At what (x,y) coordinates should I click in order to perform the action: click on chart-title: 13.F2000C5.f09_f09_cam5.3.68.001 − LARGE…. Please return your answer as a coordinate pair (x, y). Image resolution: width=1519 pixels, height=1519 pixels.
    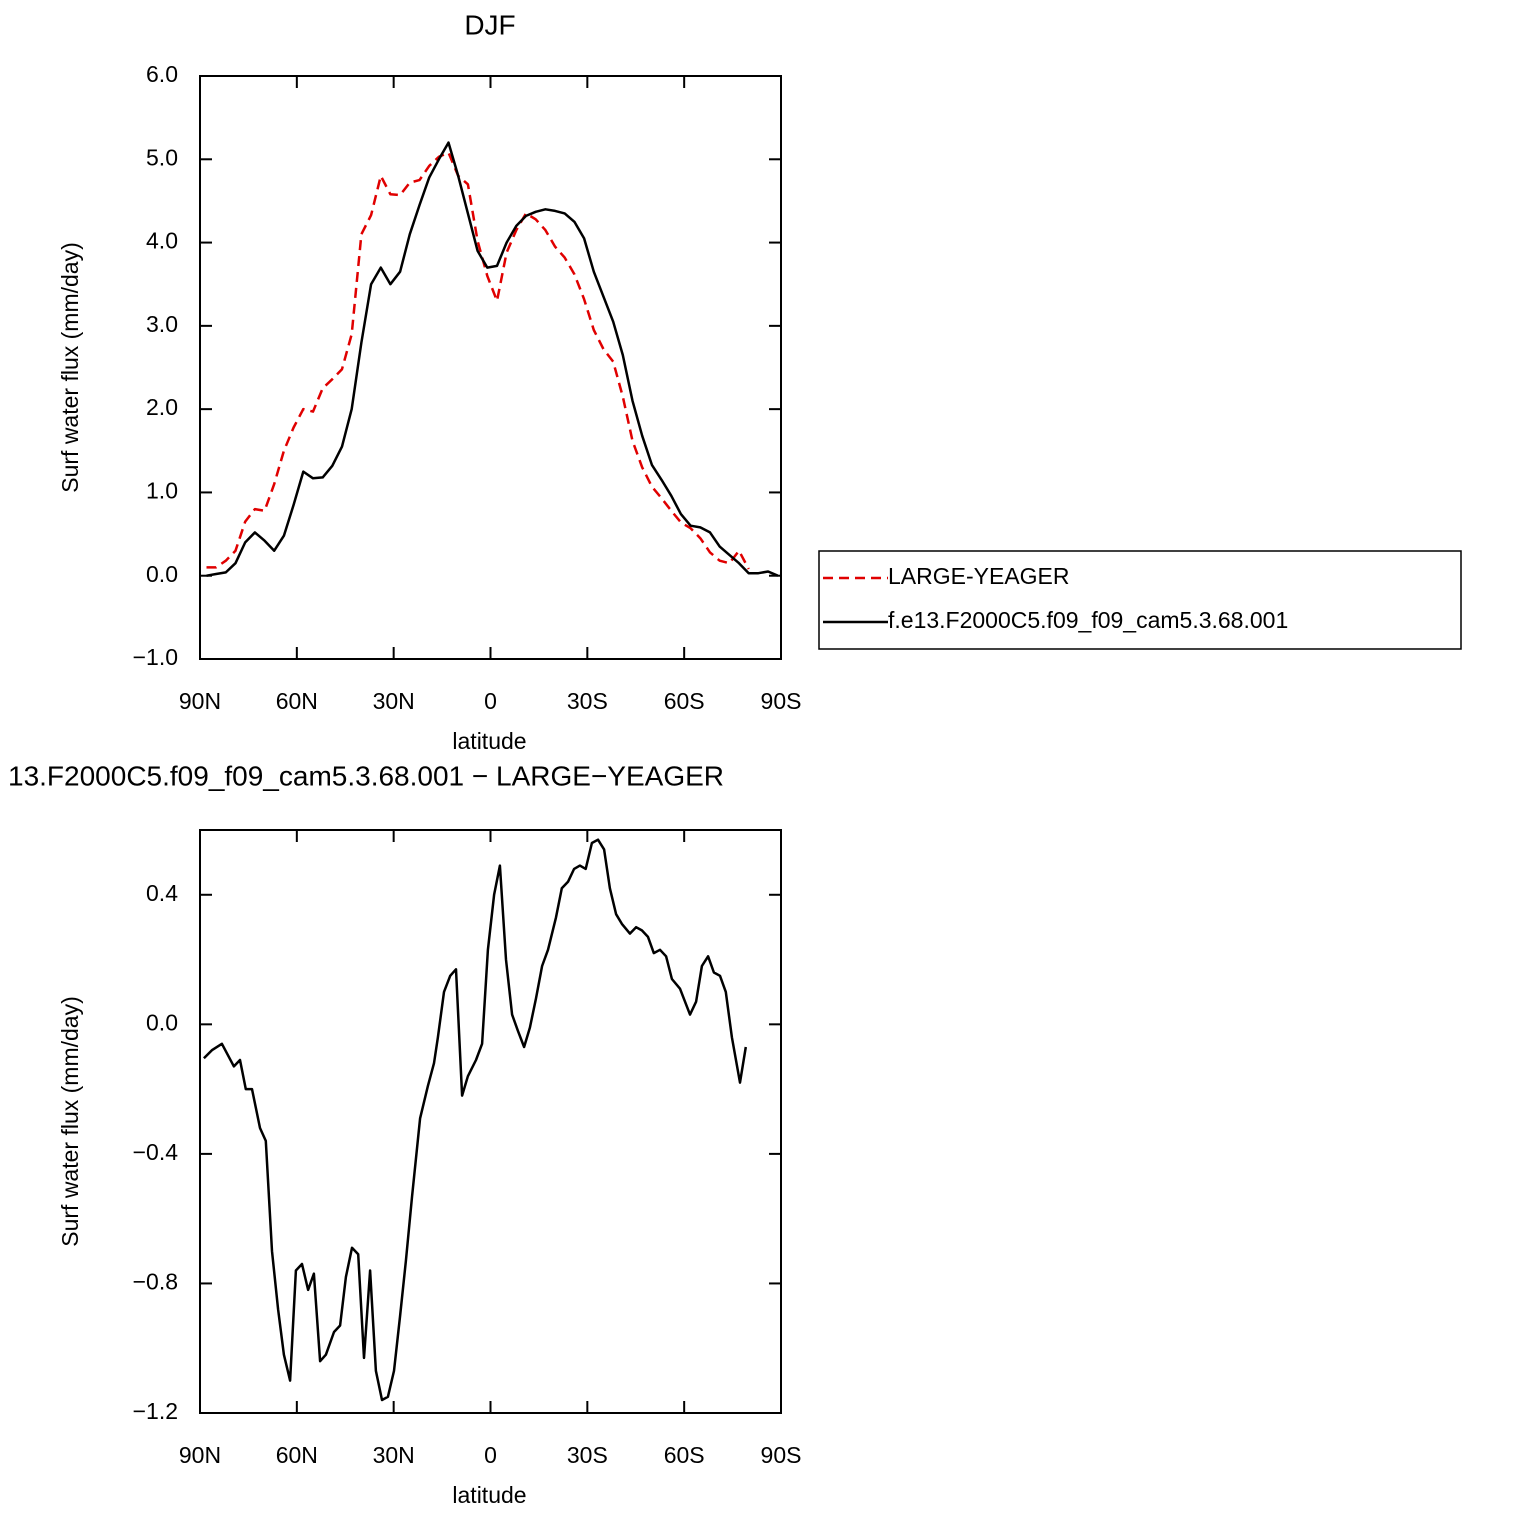
    Looking at the image, I should click on (366, 775).